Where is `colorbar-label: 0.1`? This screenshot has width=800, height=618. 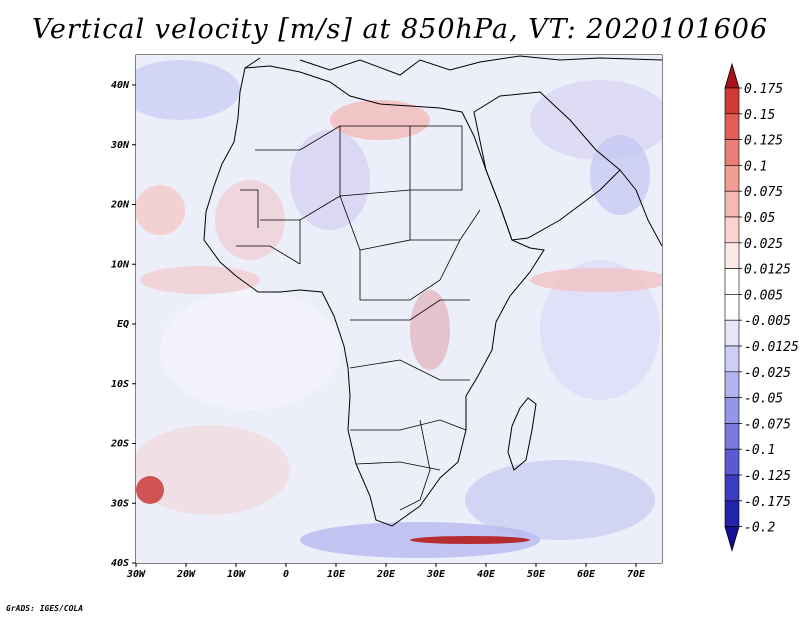 colorbar-label: 0.1 is located at coordinates (755, 166).